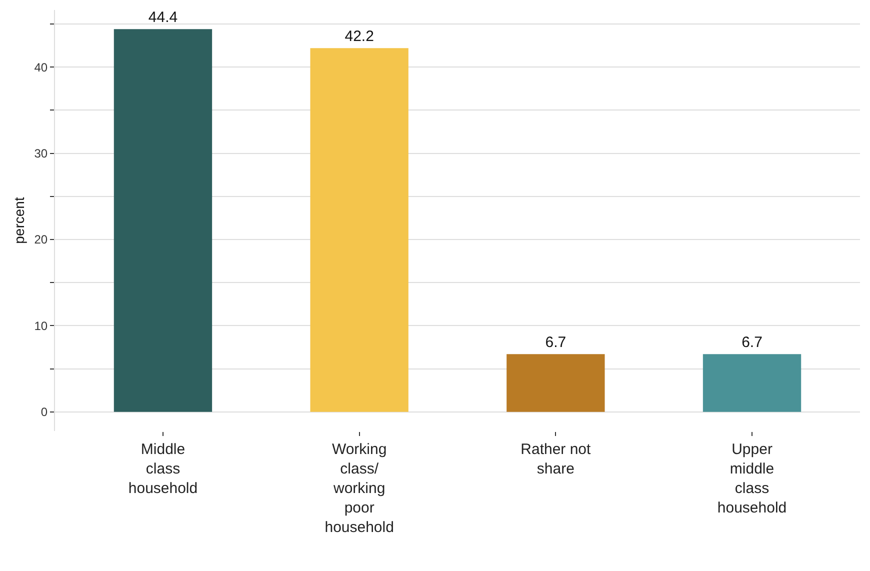  Describe the element at coordinates (41, 325) in the screenshot. I see `y-tick-label: 10` at that location.